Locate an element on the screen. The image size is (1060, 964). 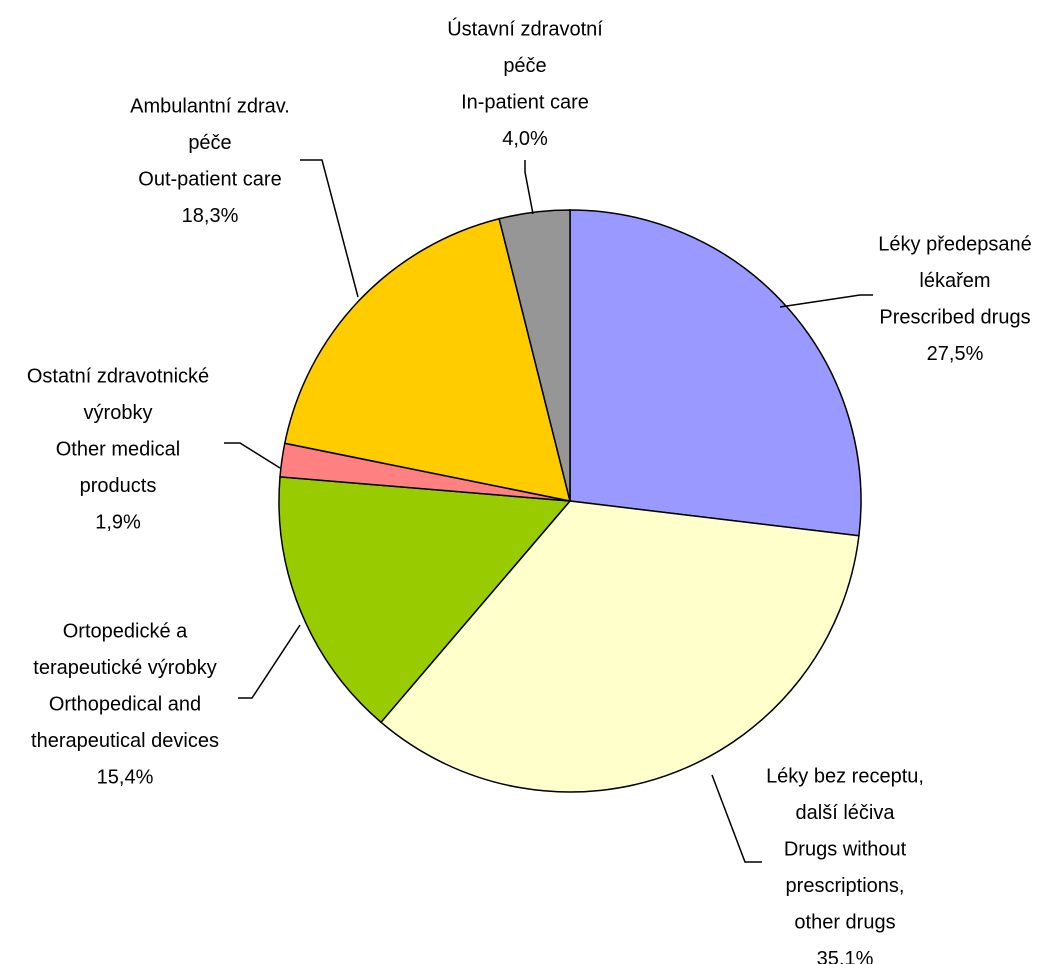
slice-label: Other medical is located at coordinates (118, 449).